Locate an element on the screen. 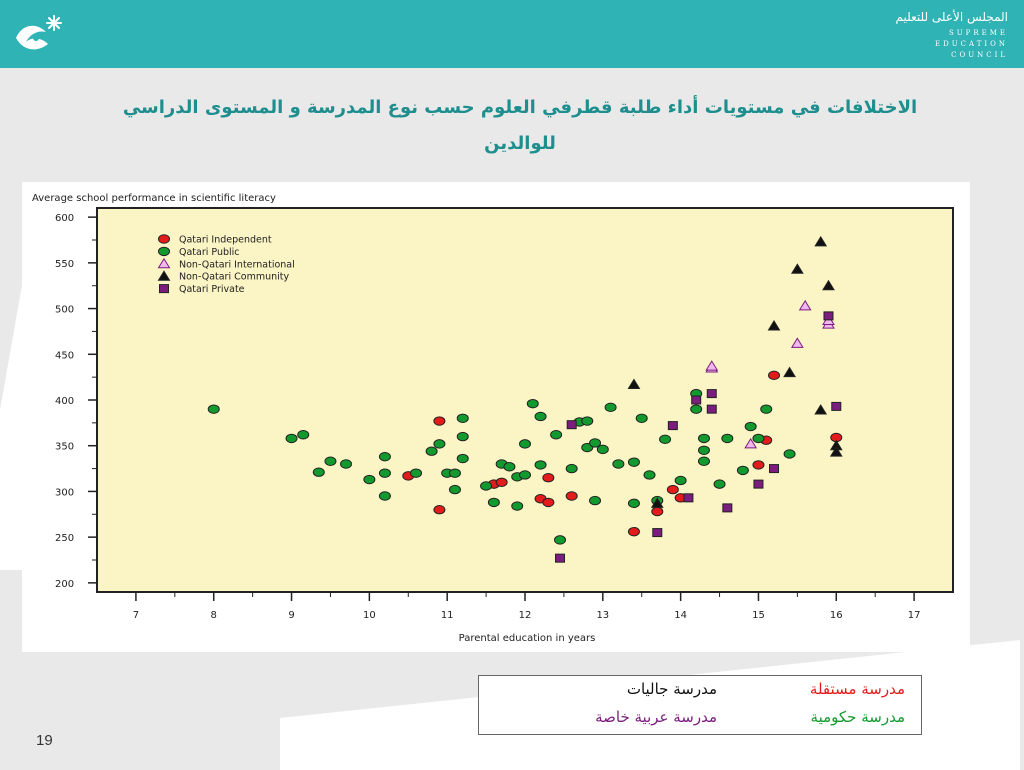 The height and width of the screenshot is (770, 1024). legend-entry-label: Non-Qatari Community is located at coordinates (234, 277).